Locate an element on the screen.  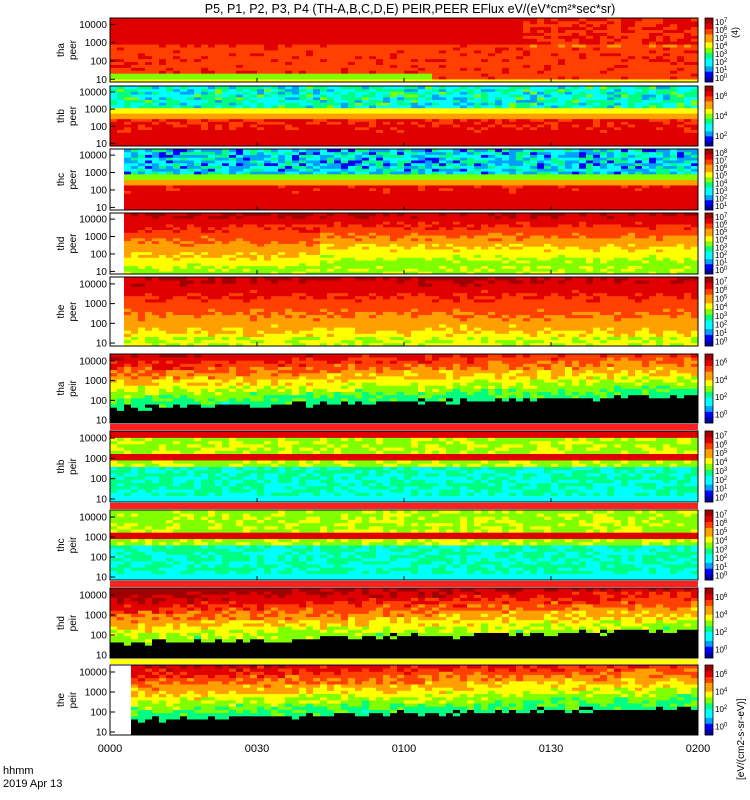
colorbar: 102 104 106 is located at coordinates (716, 116).